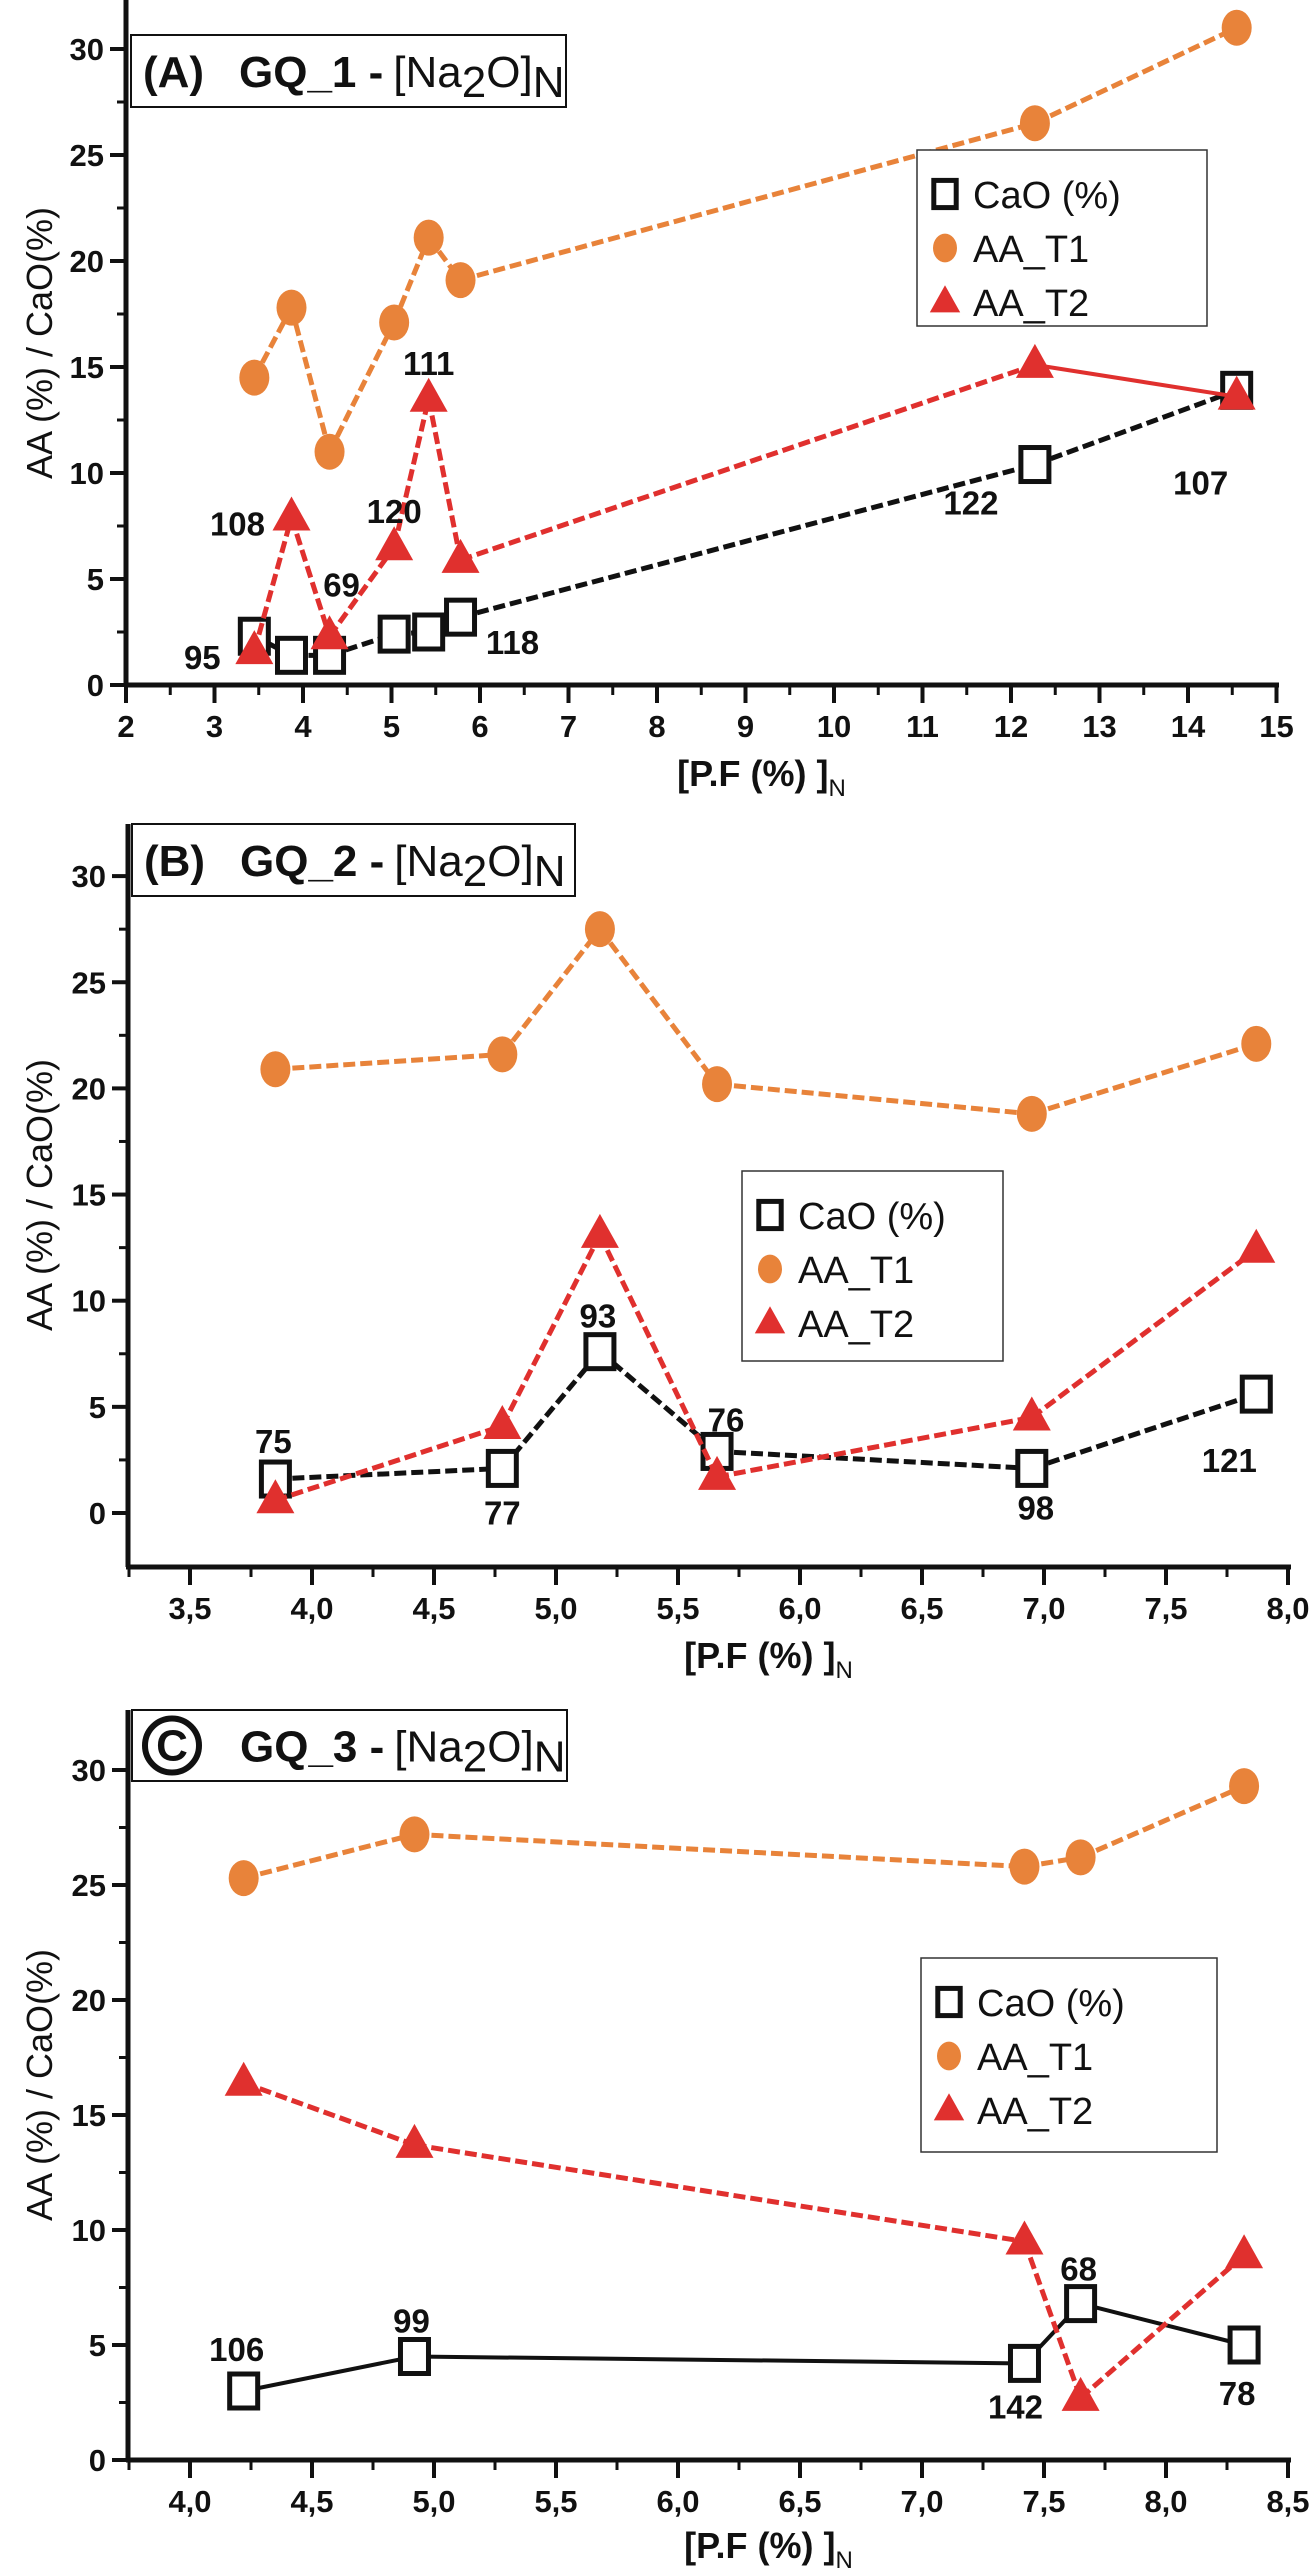 This screenshot has width=1315, height=2576. What do you see at coordinates (87, 49) in the screenshot?
I see `y-tick-label: 30` at bounding box center [87, 49].